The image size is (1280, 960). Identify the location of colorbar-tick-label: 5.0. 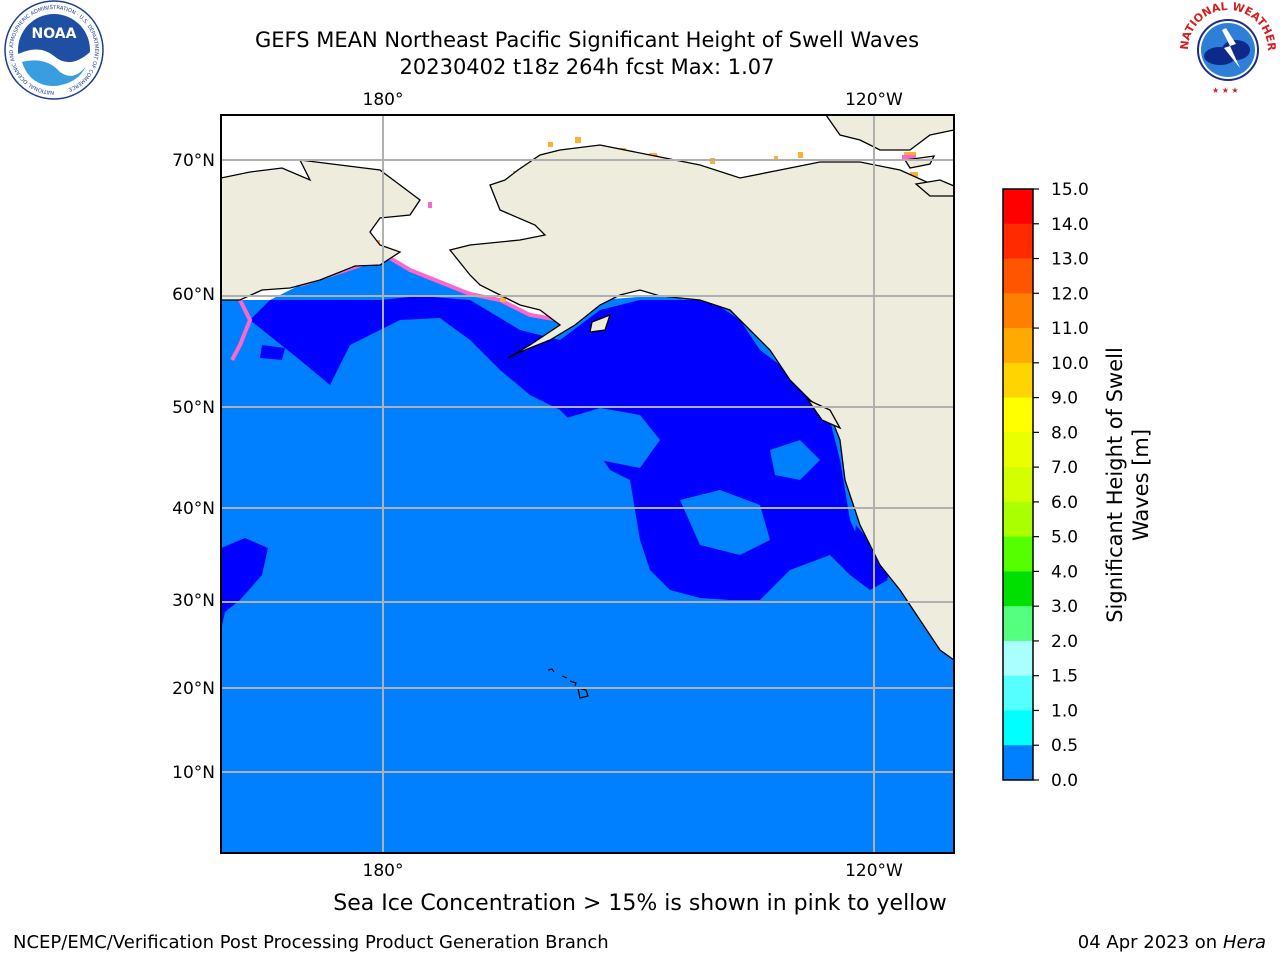
(1064, 538).